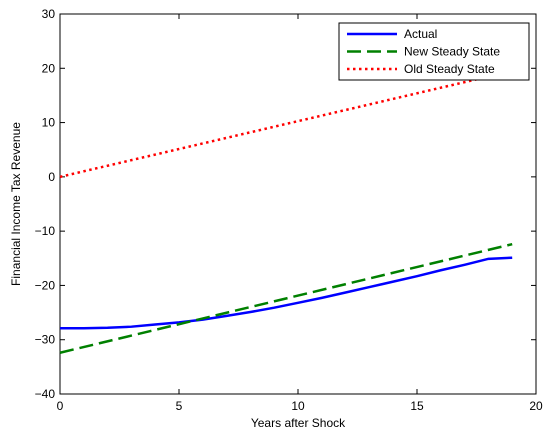 The height and width of the screenshot is (433, 543). What do you see at coordinates (45, 340) in the screenshot?
I see `y-tick-label: −30` at bounding box center [45, 340].